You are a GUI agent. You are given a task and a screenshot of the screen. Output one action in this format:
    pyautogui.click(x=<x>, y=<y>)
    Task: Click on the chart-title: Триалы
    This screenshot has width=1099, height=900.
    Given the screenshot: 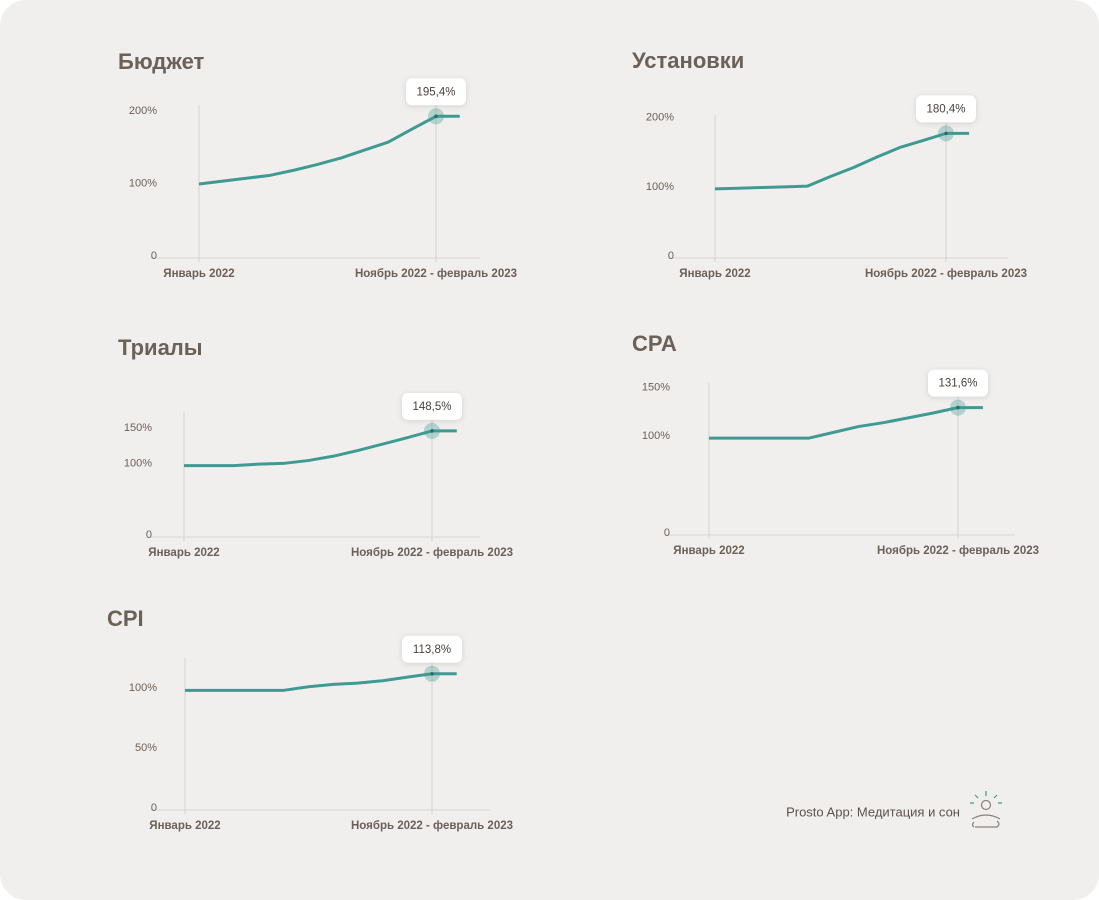 What is the action you would take?
    pyautogui.click(x=160, y=347)
    